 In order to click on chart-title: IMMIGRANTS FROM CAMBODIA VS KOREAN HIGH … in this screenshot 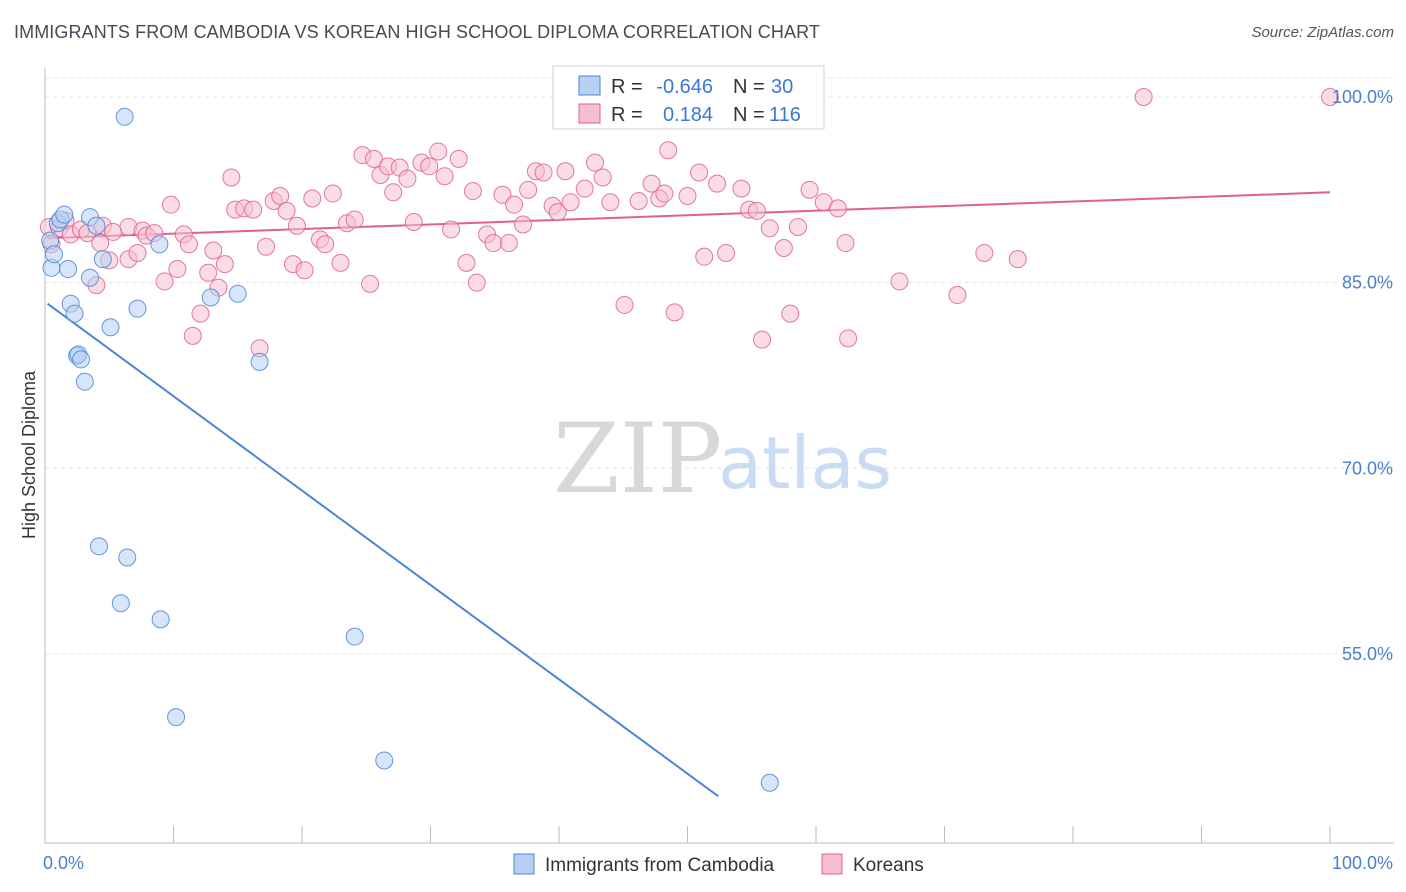, I will do `click(417, 32)`.